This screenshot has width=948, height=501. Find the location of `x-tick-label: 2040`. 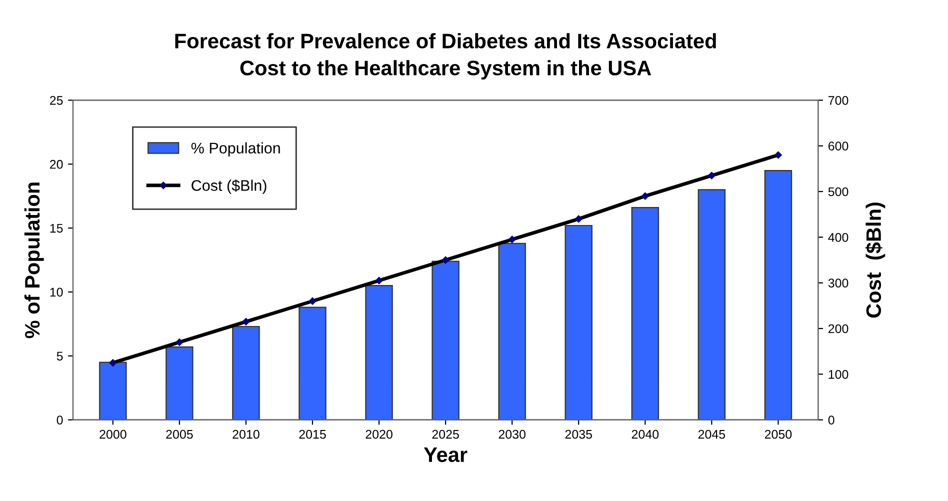

x-tick-label: 2040 is located at coordinates (645, 434).